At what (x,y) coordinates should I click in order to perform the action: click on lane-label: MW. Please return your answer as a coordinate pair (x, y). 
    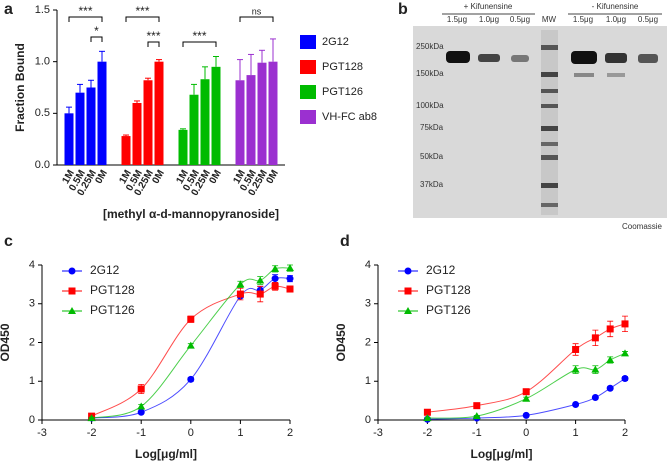
    Looking at the image, I should click on (549, 19).